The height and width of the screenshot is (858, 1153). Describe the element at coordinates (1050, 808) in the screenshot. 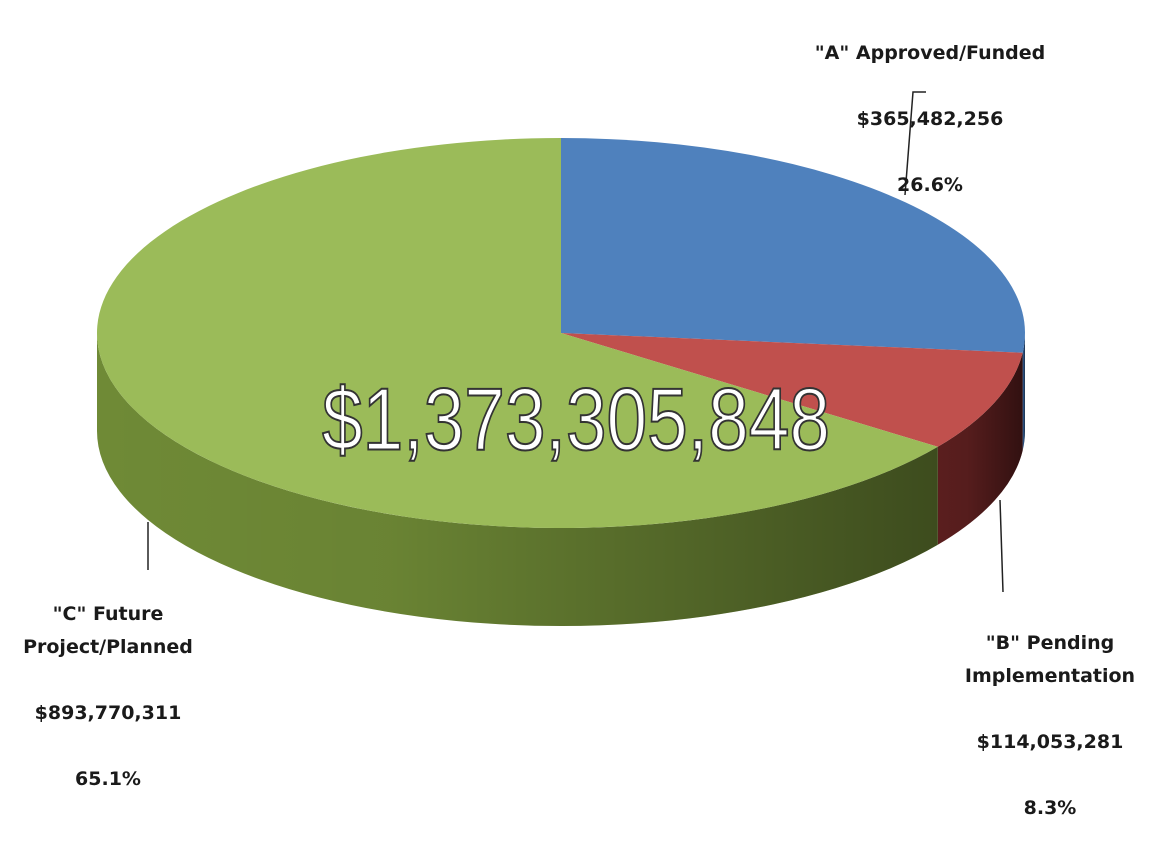

I see `percent-label: 8.3%` at that location.